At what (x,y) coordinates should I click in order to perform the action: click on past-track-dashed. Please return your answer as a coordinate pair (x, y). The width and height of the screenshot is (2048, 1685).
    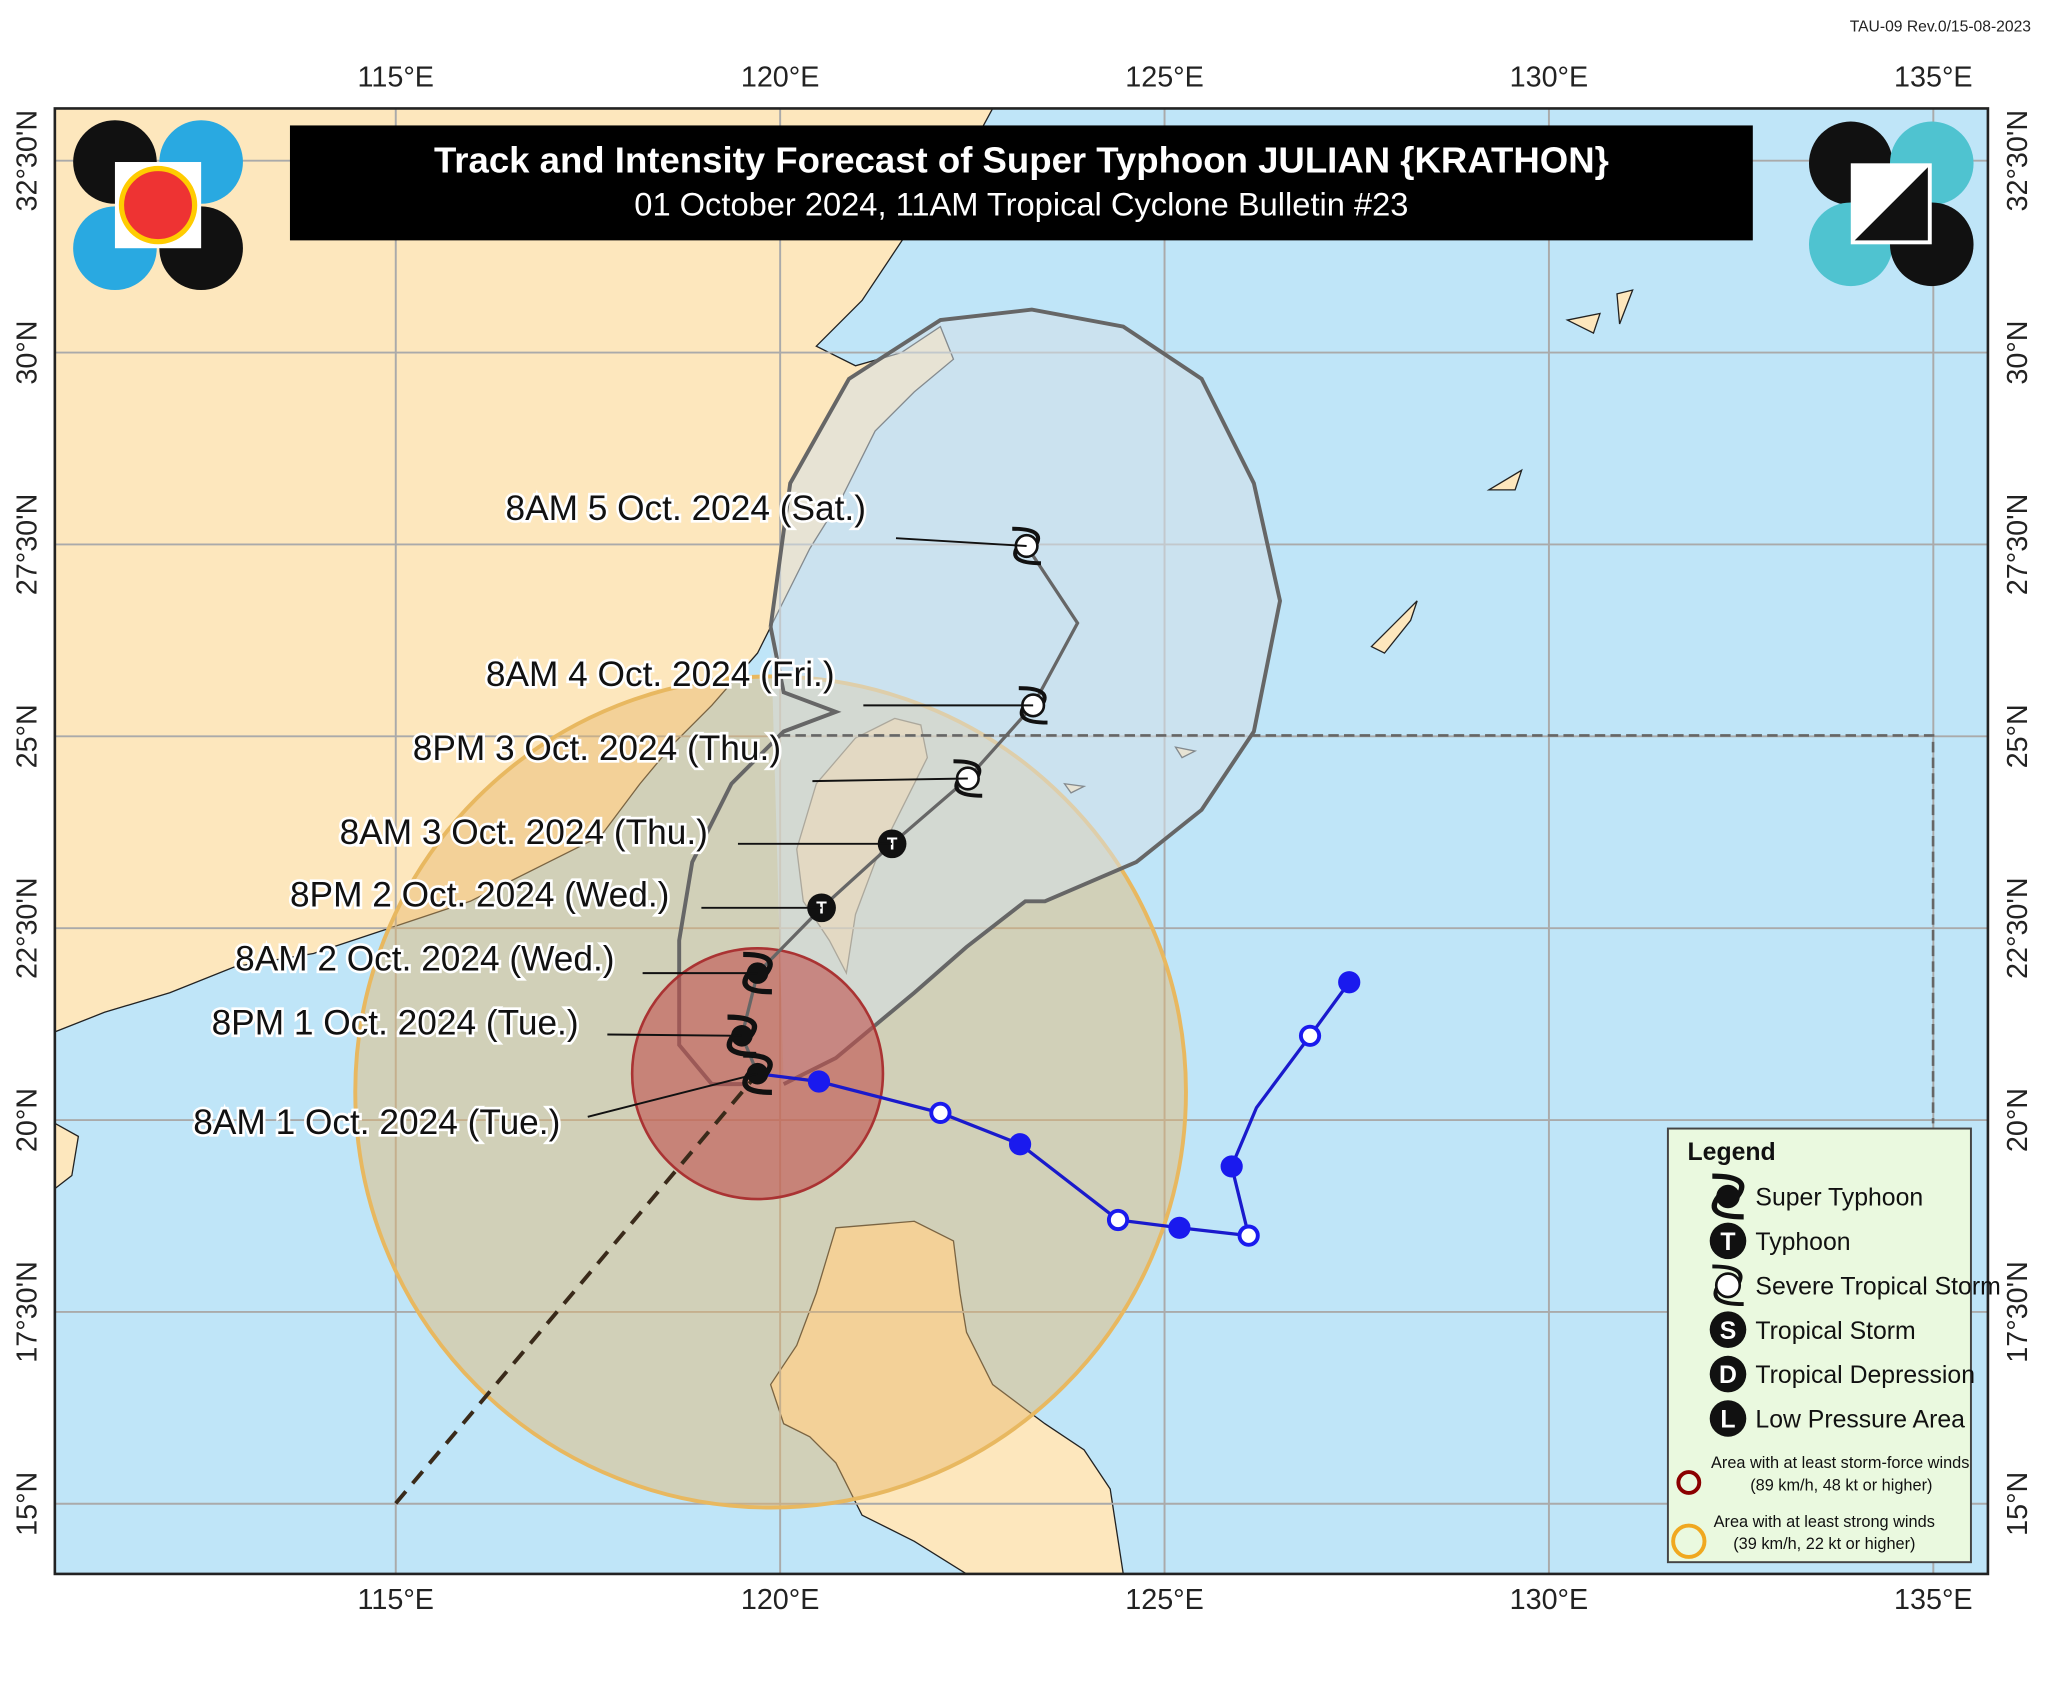
    Looking at the image, I should click on (577, 1288).